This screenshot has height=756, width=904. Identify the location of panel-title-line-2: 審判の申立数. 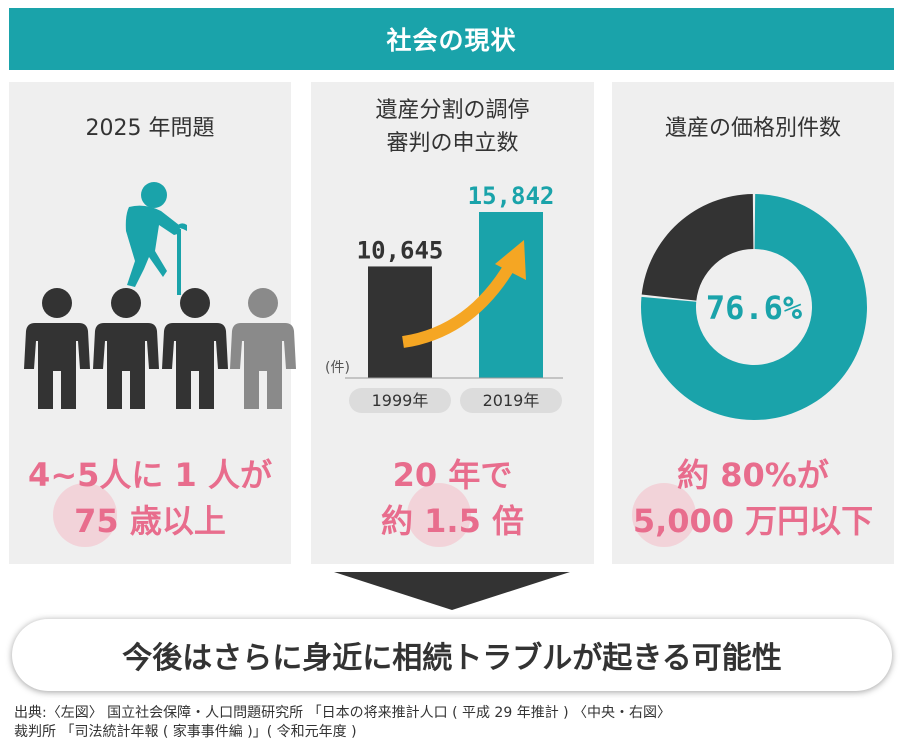
(452, 143).